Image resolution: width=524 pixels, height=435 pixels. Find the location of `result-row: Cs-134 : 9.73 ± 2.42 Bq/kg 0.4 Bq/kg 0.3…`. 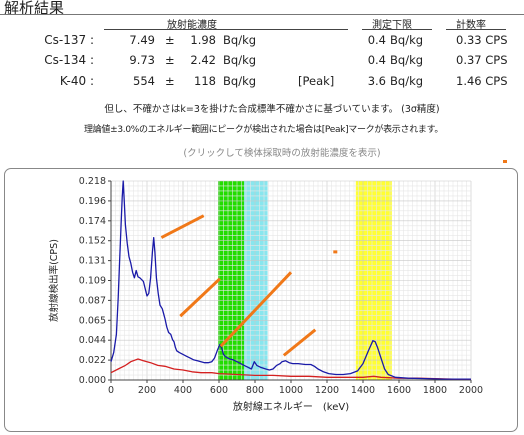

result-row: Cs-134 : 9.73 ± 2.42 Bq/kg 0.4 Bq/kg 0.3… is located at coordinates (262, 62).